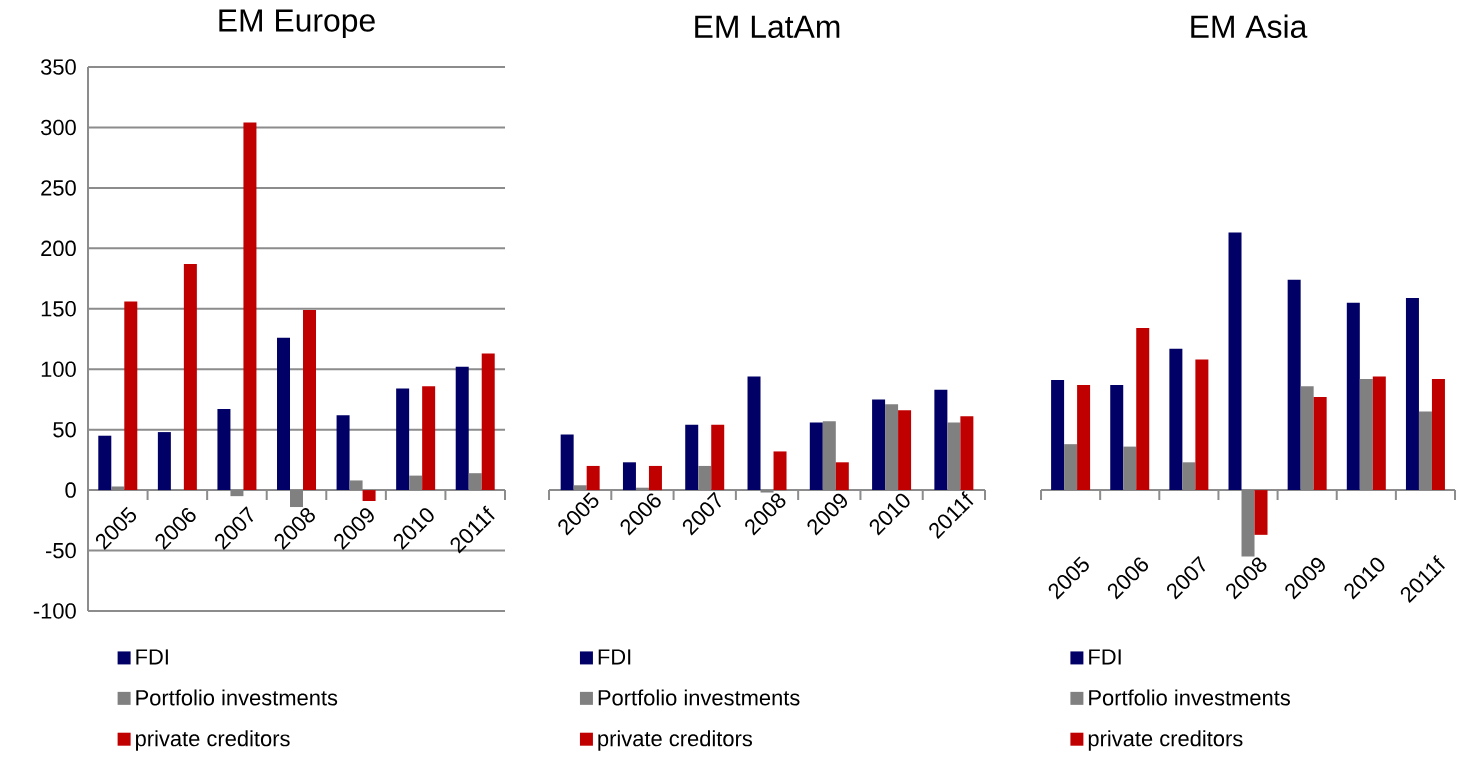 This screenshot has height=772, width=1463. Describe the element at coordinates (58, 67) in the screenshot. I see `y-tick-label: 350` at that location.